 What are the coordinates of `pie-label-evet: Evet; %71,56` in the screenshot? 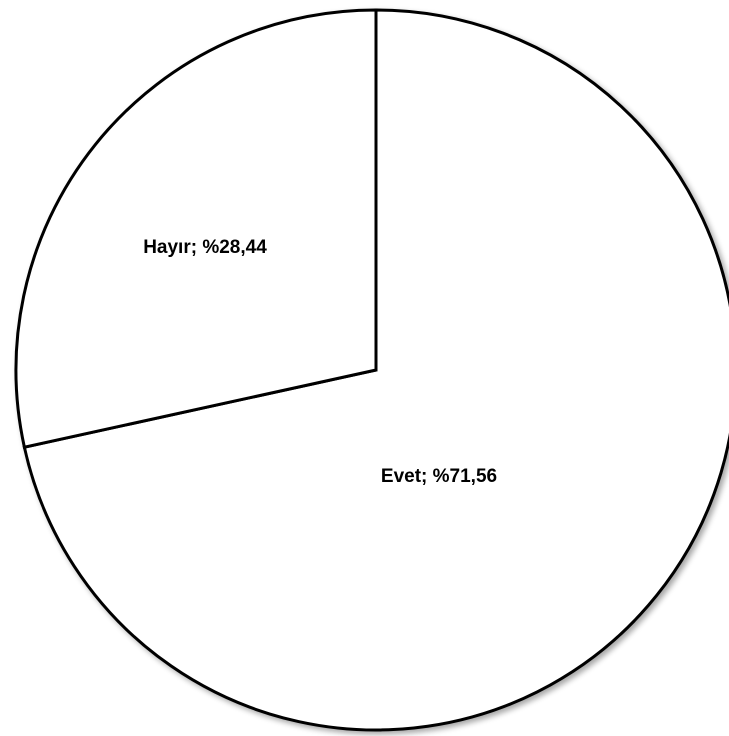 It's located at (439, 476).